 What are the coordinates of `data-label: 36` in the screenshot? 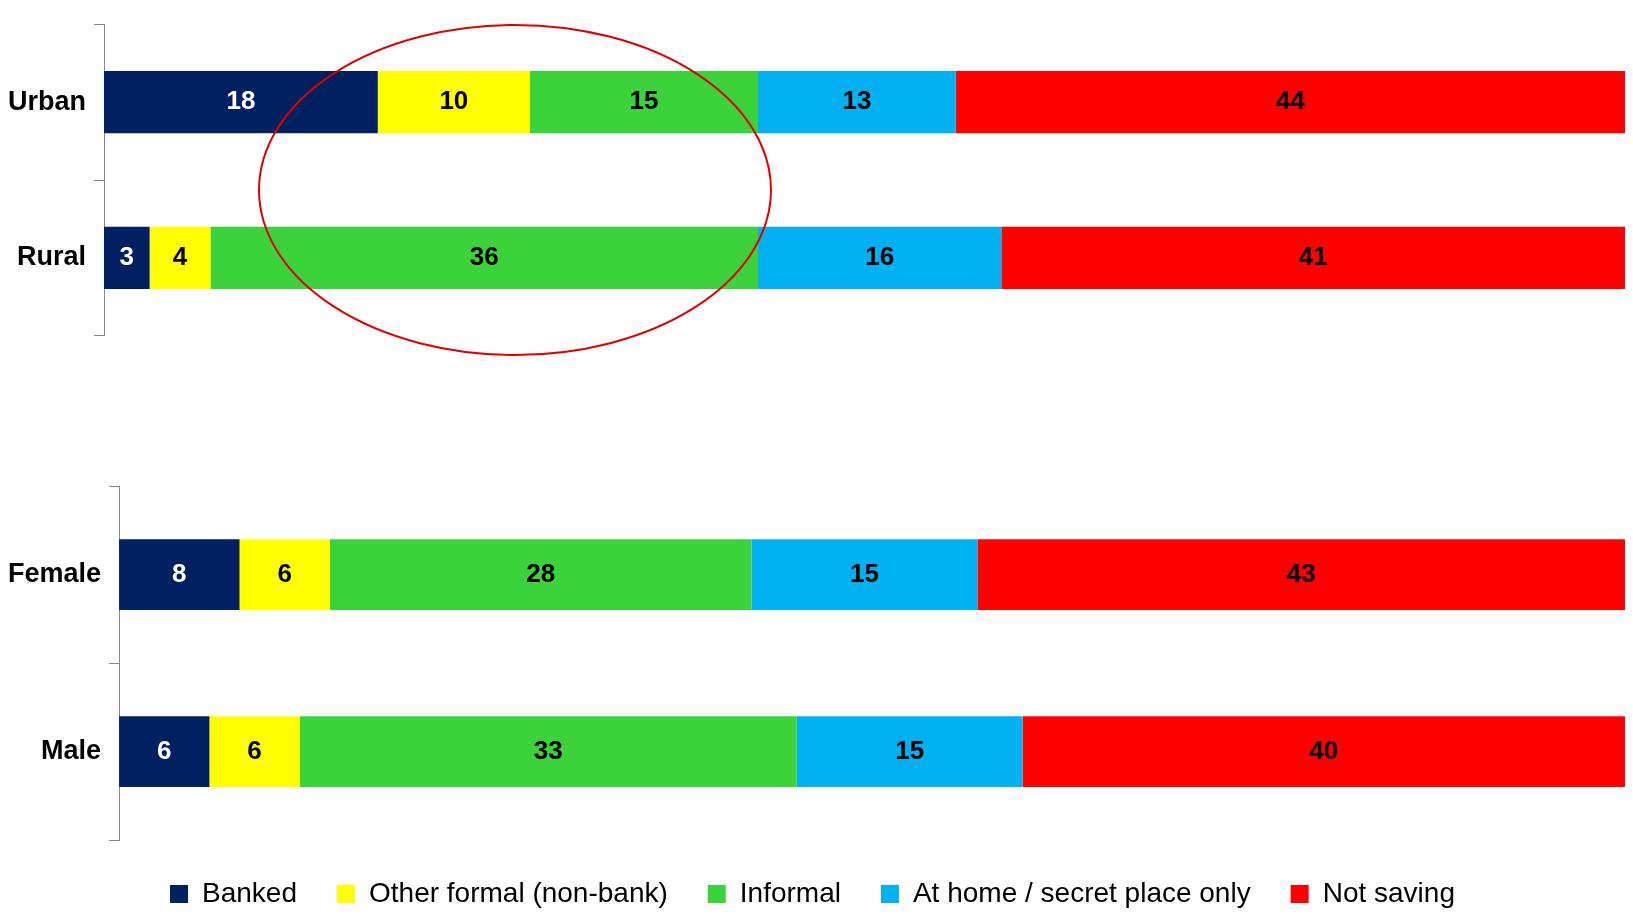 It's located at (484, 256).